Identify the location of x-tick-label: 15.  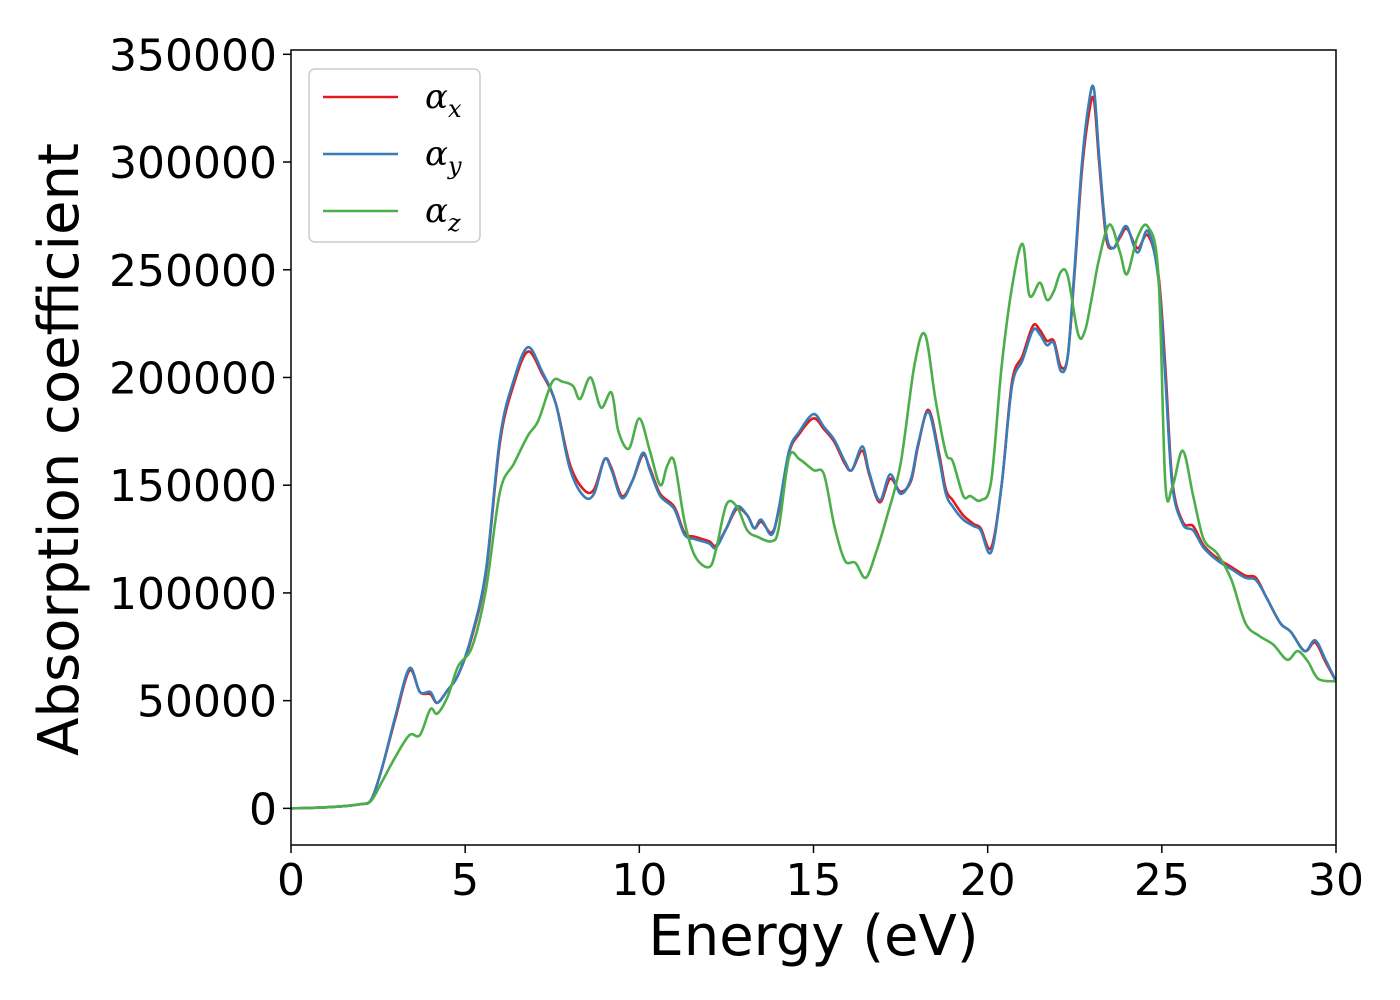
(814, 880).